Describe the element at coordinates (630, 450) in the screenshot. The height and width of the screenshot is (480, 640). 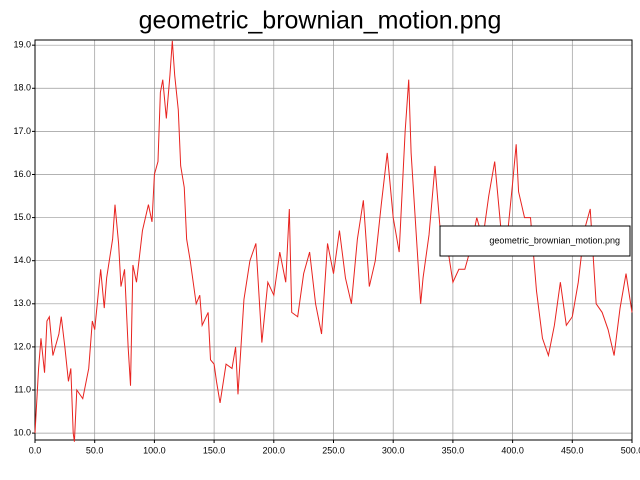
I see `x-tick-label: 500.0` at that location.